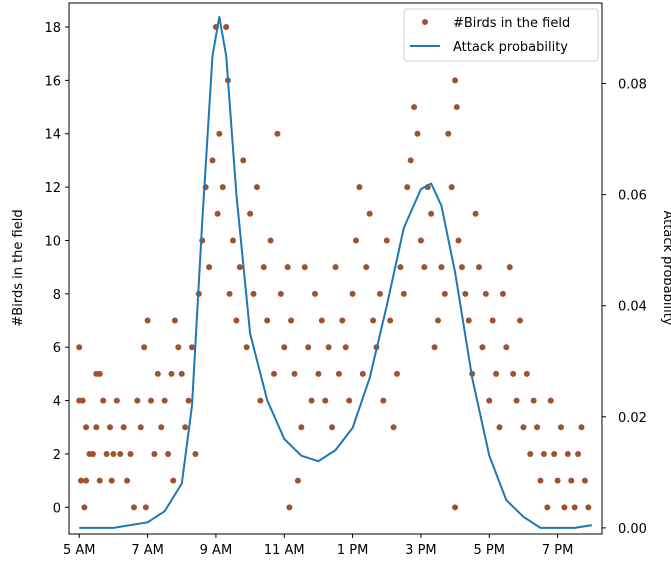 The image size is (671, 565). Describe the element at coordinates (52, 28) in the screenshot. I see `y-left-tick-label: 18` at that location.